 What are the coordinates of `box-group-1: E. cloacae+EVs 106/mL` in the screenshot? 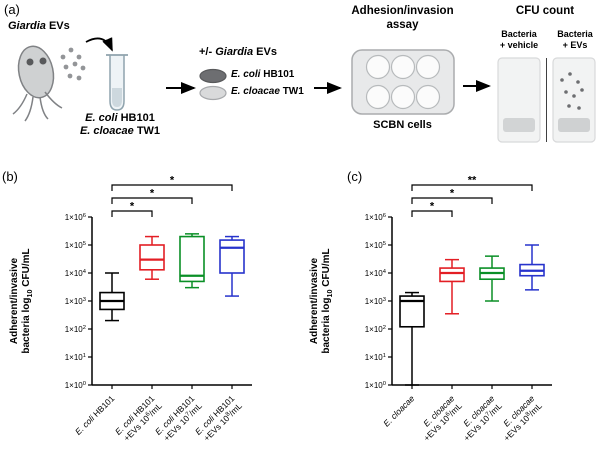 It's located at (439, 350).